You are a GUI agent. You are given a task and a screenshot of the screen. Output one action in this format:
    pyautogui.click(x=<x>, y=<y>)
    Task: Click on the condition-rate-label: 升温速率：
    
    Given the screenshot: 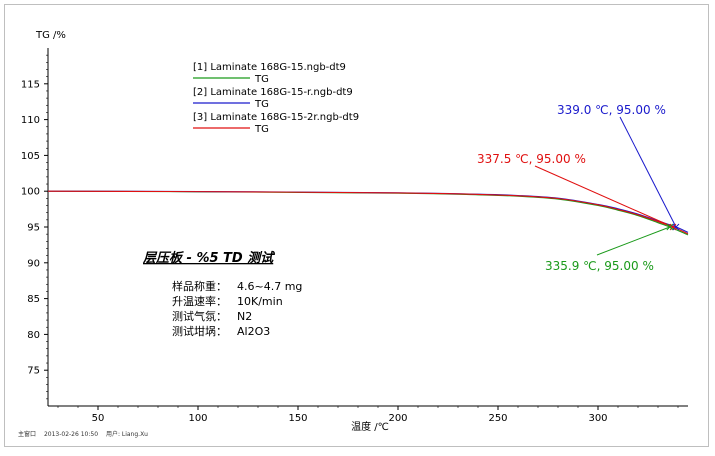 What is the action you would take?
    pyautogui.click(x=199, y=301)
    